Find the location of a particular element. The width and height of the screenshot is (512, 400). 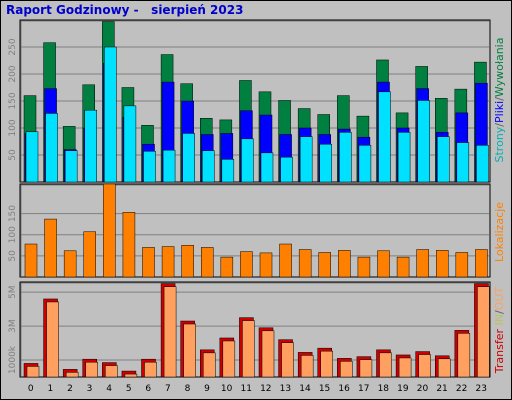

x-tick-18: 18 is located at coordinates (384, 389).